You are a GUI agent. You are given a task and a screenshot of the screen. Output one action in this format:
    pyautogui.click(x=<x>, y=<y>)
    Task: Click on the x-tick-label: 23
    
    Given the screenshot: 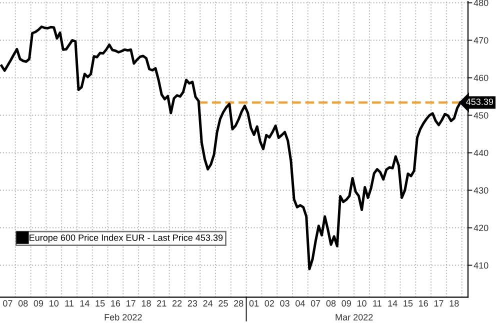 What is the action you would take?
    pyautogui.click(x=193, y=303)
    